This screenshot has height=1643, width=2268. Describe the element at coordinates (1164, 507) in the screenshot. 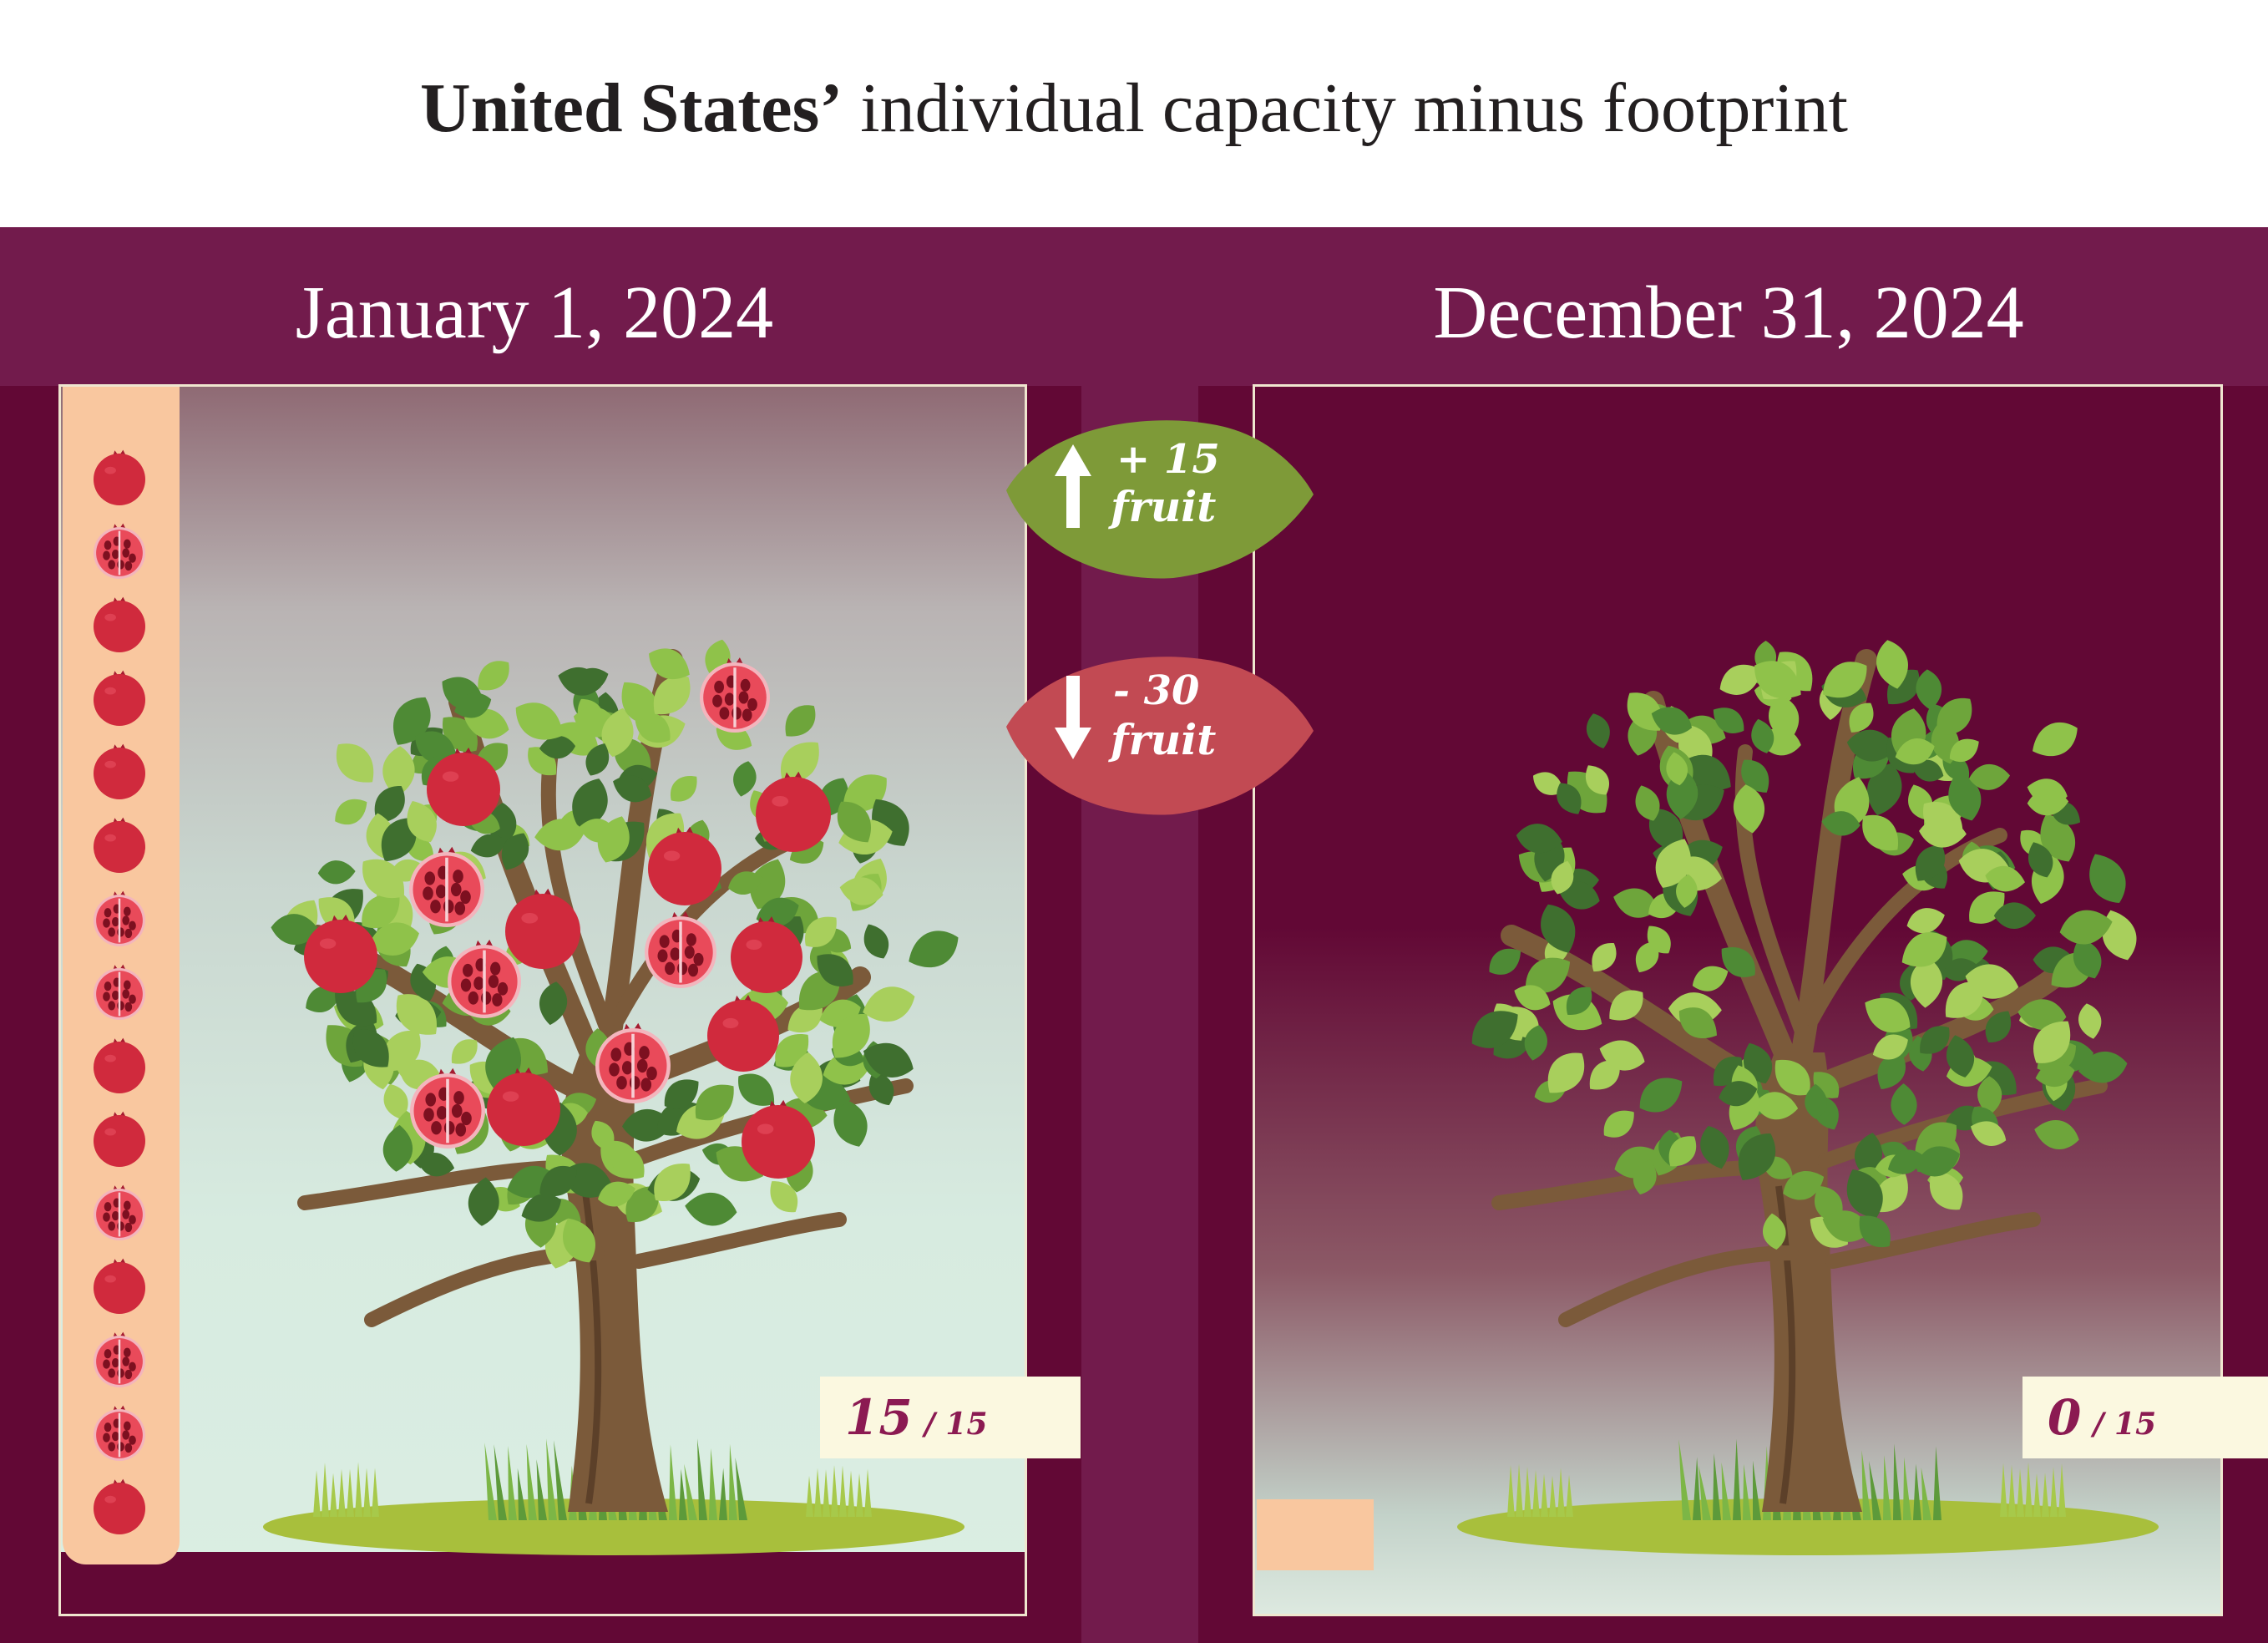

I see `gain-unit: fruit` at that location.